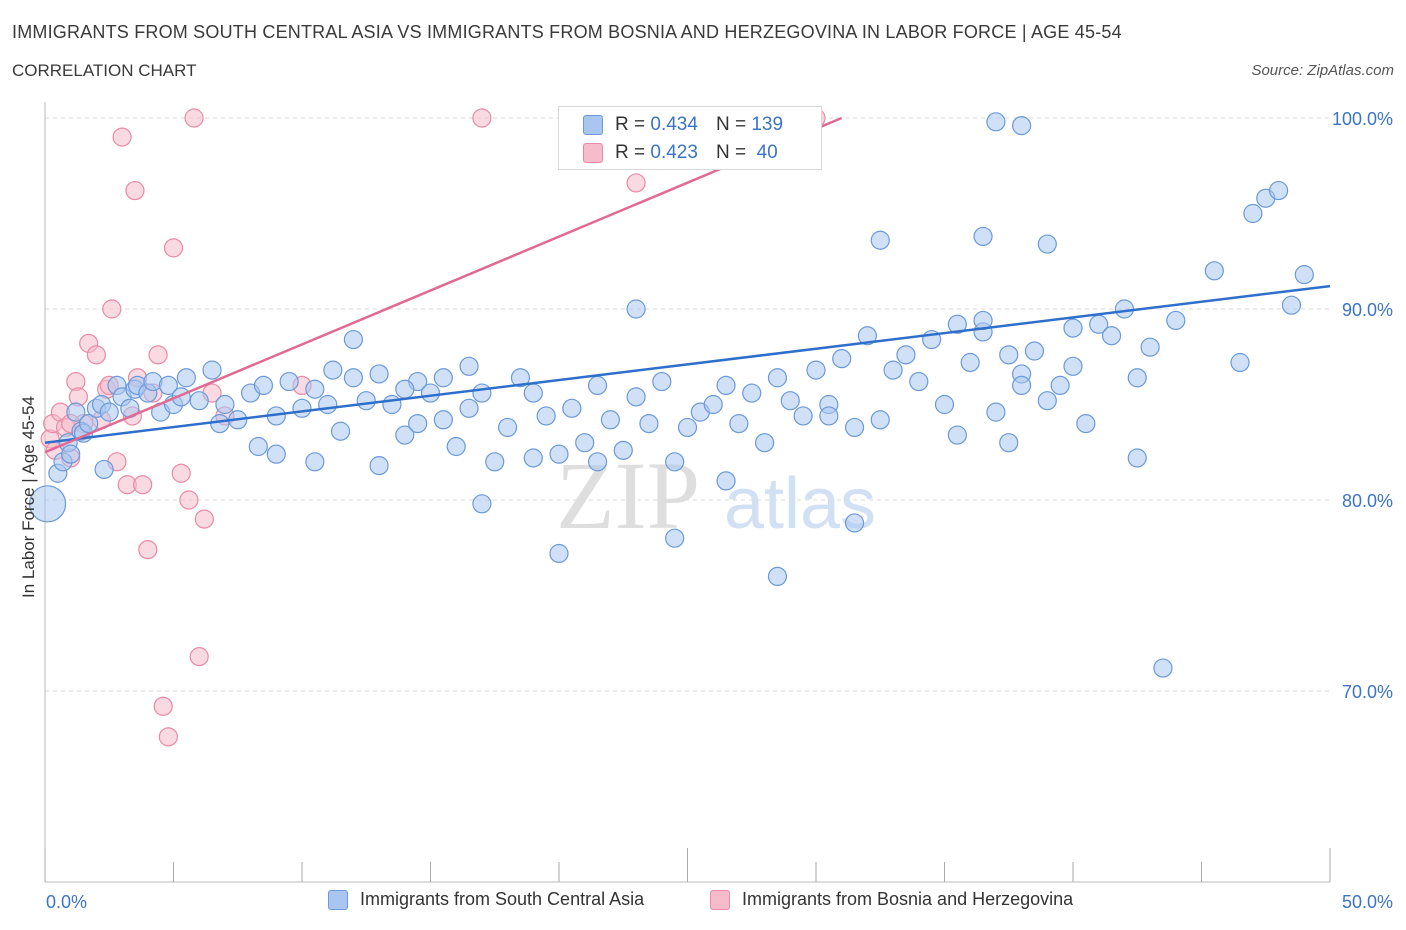  What do you see at coordinates (720, 899) in the screenshot?
I see `series-legend-swatch-pink` at bounding box center [720, 899].